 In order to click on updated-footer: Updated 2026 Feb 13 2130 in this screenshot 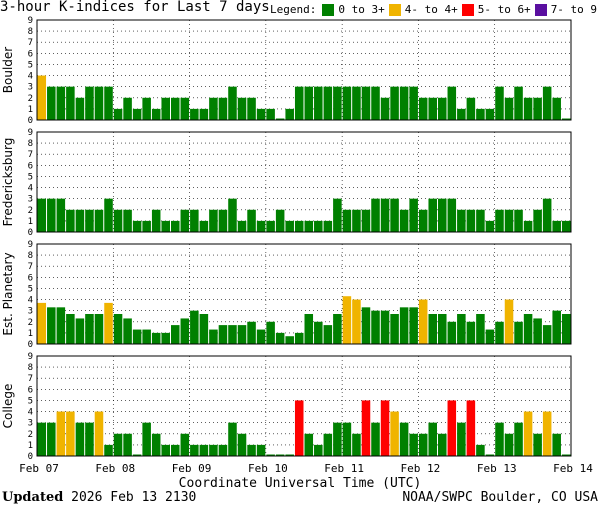, I will do `click(99, 497)`.